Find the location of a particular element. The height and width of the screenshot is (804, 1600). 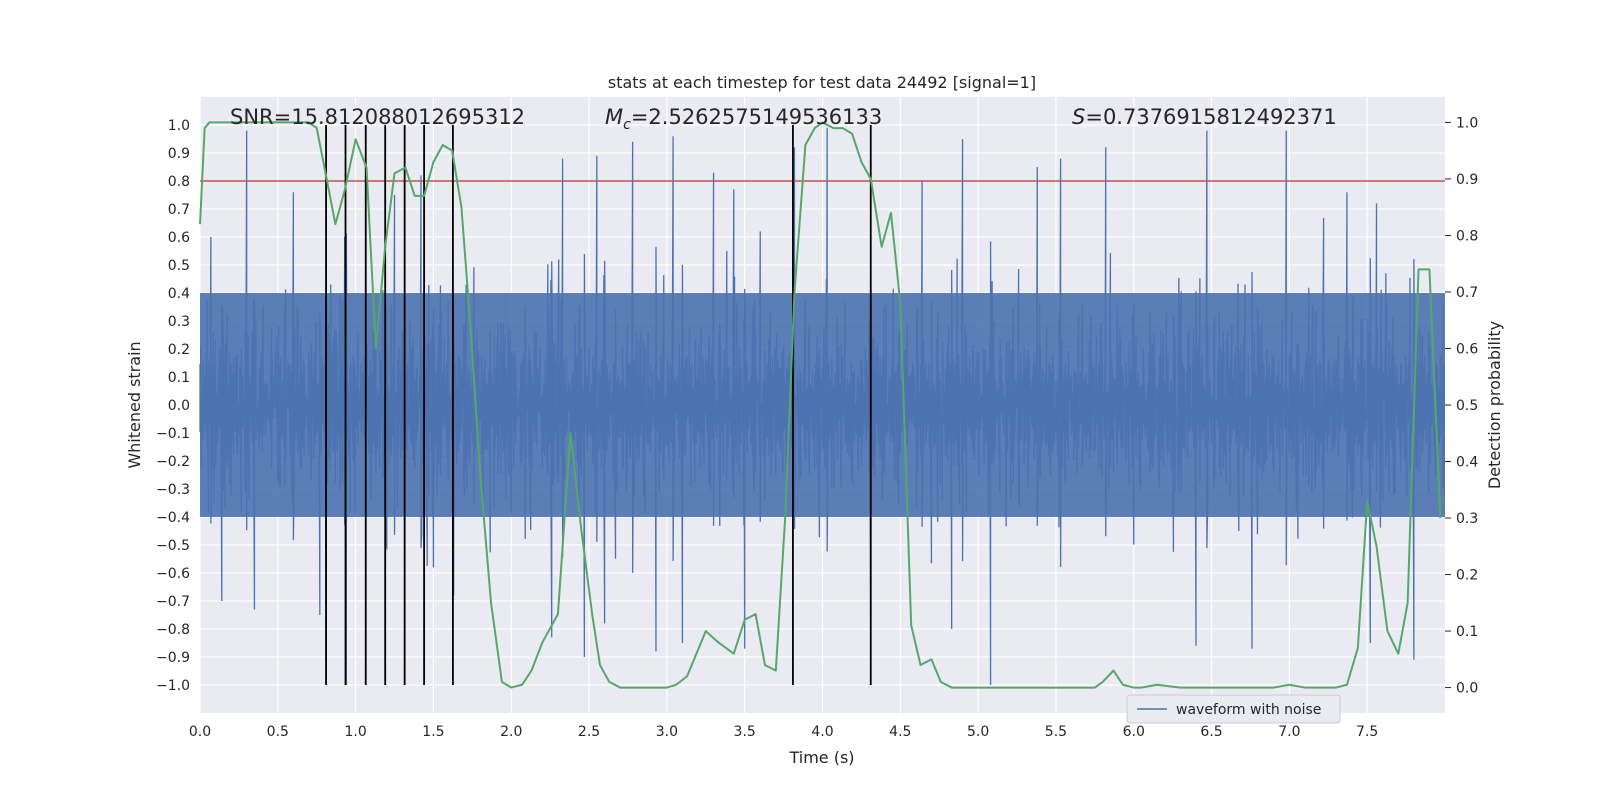

legend: waveform with noise is located at coordinates (1233, 709).